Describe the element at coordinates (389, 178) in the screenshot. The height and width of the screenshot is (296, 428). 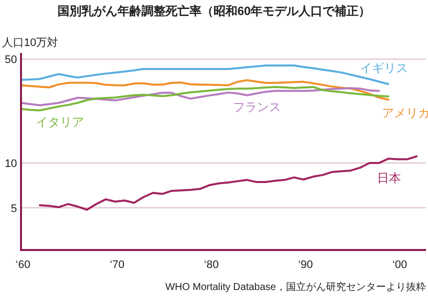
I see `series-label: 日本` at that location.